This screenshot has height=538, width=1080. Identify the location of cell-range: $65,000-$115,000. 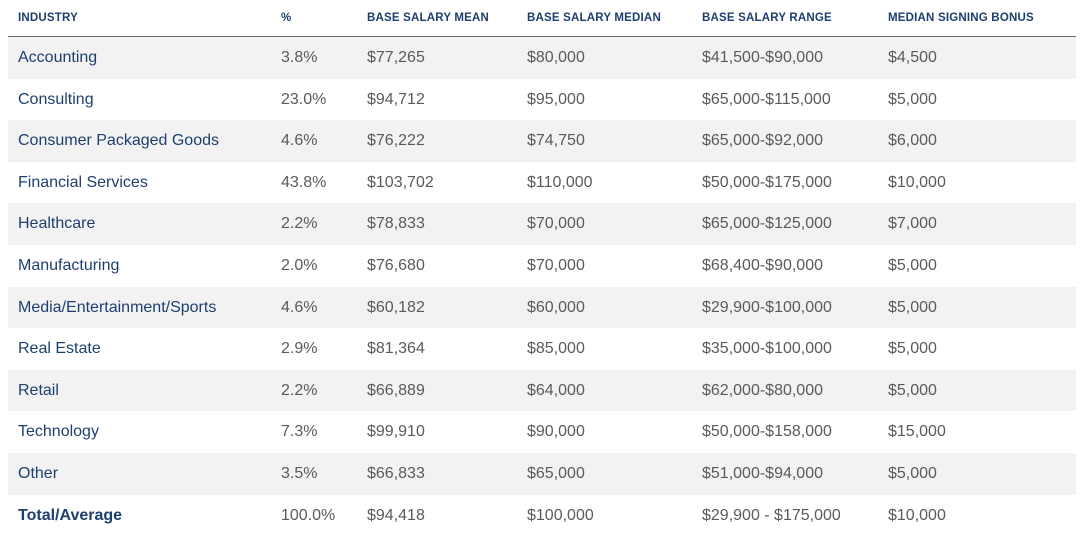
(766, 99).